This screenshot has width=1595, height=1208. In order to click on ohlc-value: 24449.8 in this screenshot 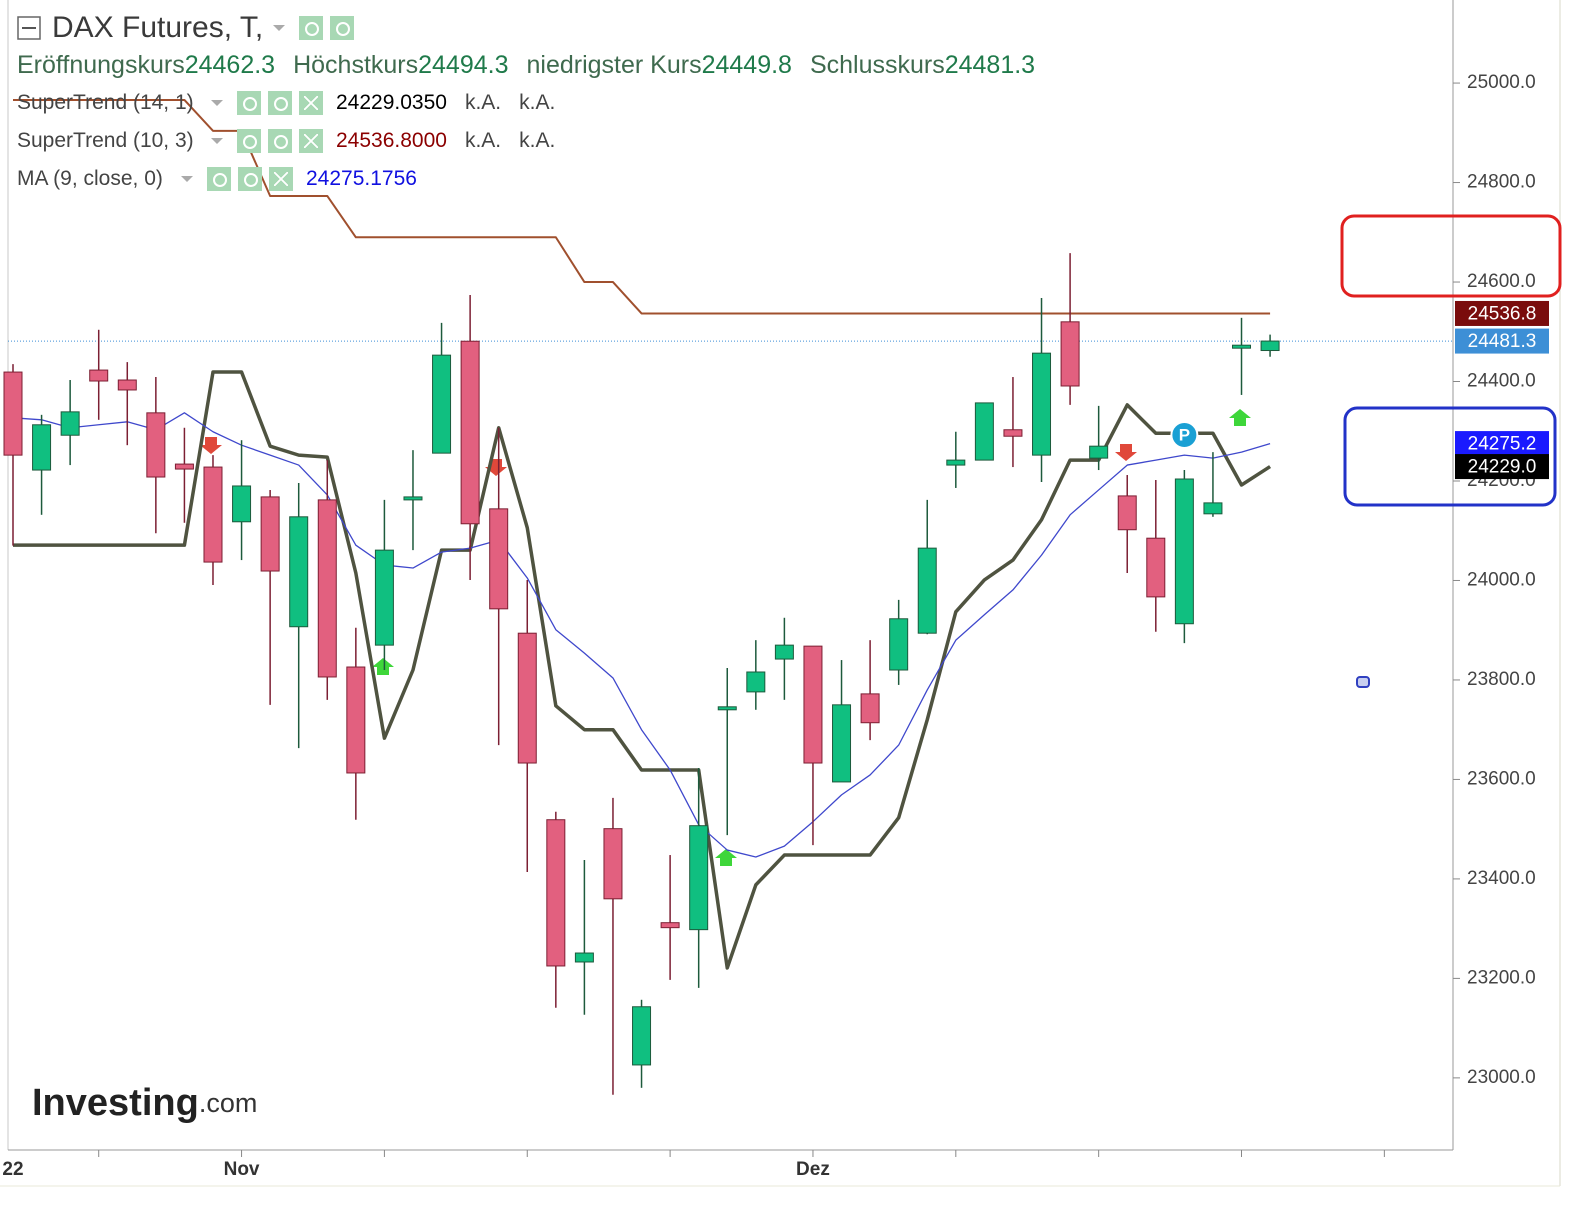, I will do `click(746, 64)`.